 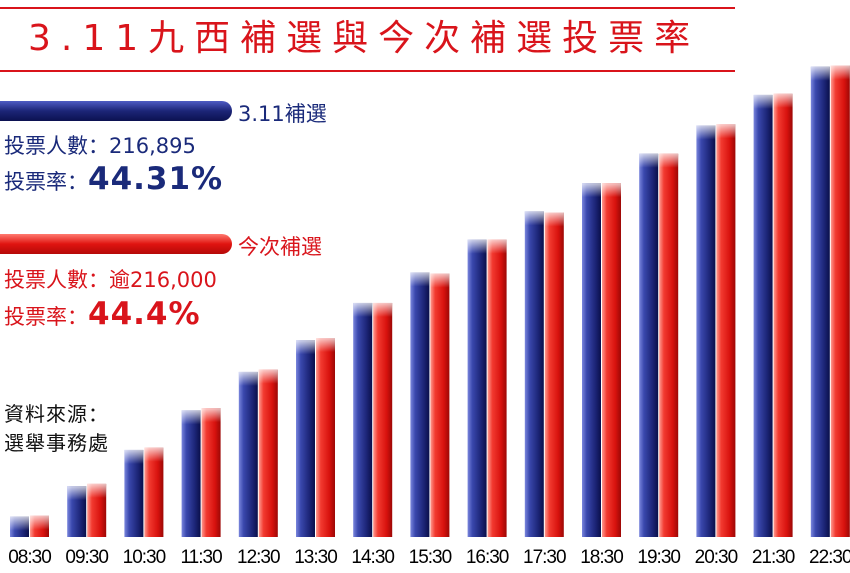 I want to click on bar-blue-highlight-1930, so click(x=649, y=160).